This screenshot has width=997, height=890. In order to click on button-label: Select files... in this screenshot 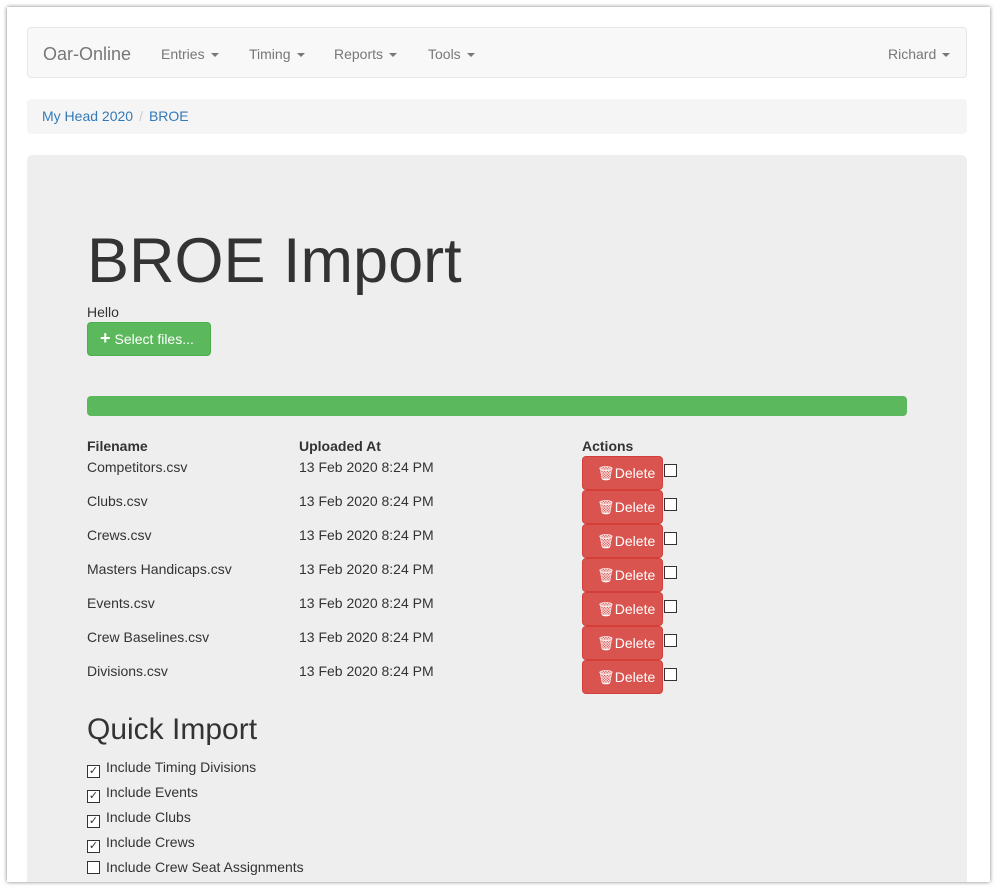, I will do `click(154, 339)`.